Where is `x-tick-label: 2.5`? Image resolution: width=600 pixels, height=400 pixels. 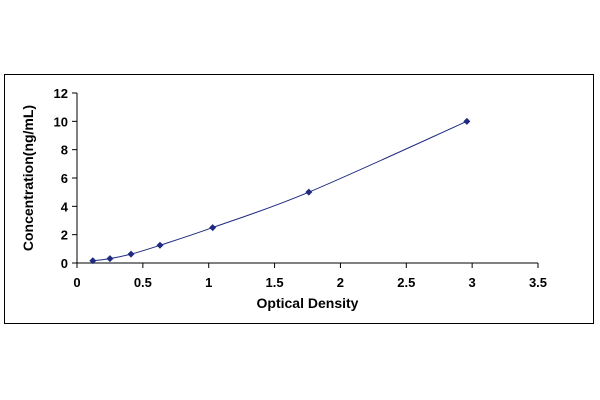 x-tick-label: 2.5 is located at coordinates (406, 282).